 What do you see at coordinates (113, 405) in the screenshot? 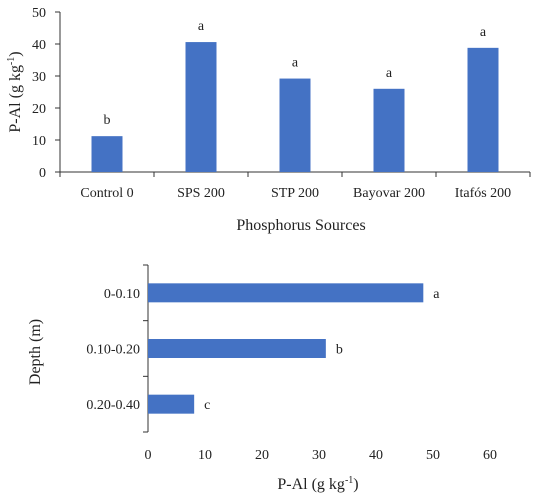
I see `chart2-y-tick-label: 0.20-0.40` at bounding box center [113, 405].